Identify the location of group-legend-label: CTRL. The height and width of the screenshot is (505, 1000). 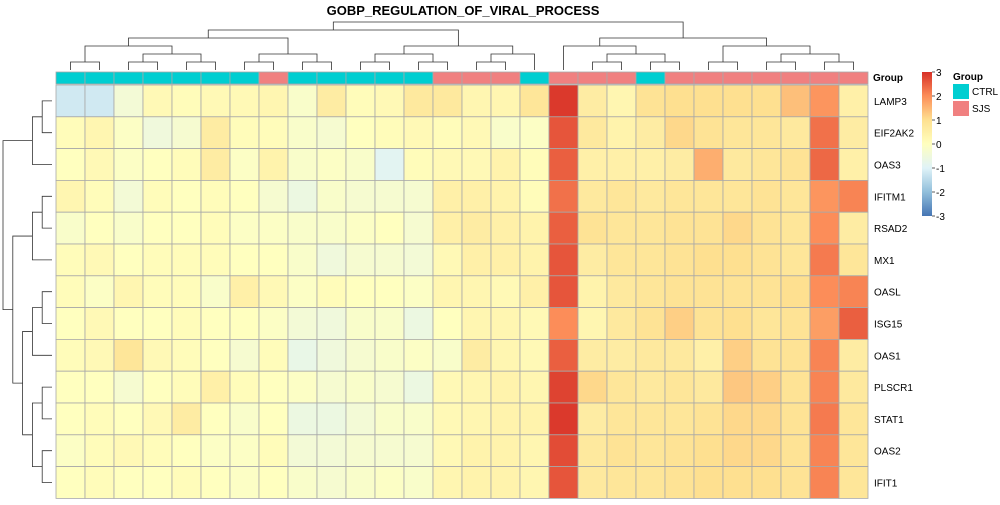
(985, 92).